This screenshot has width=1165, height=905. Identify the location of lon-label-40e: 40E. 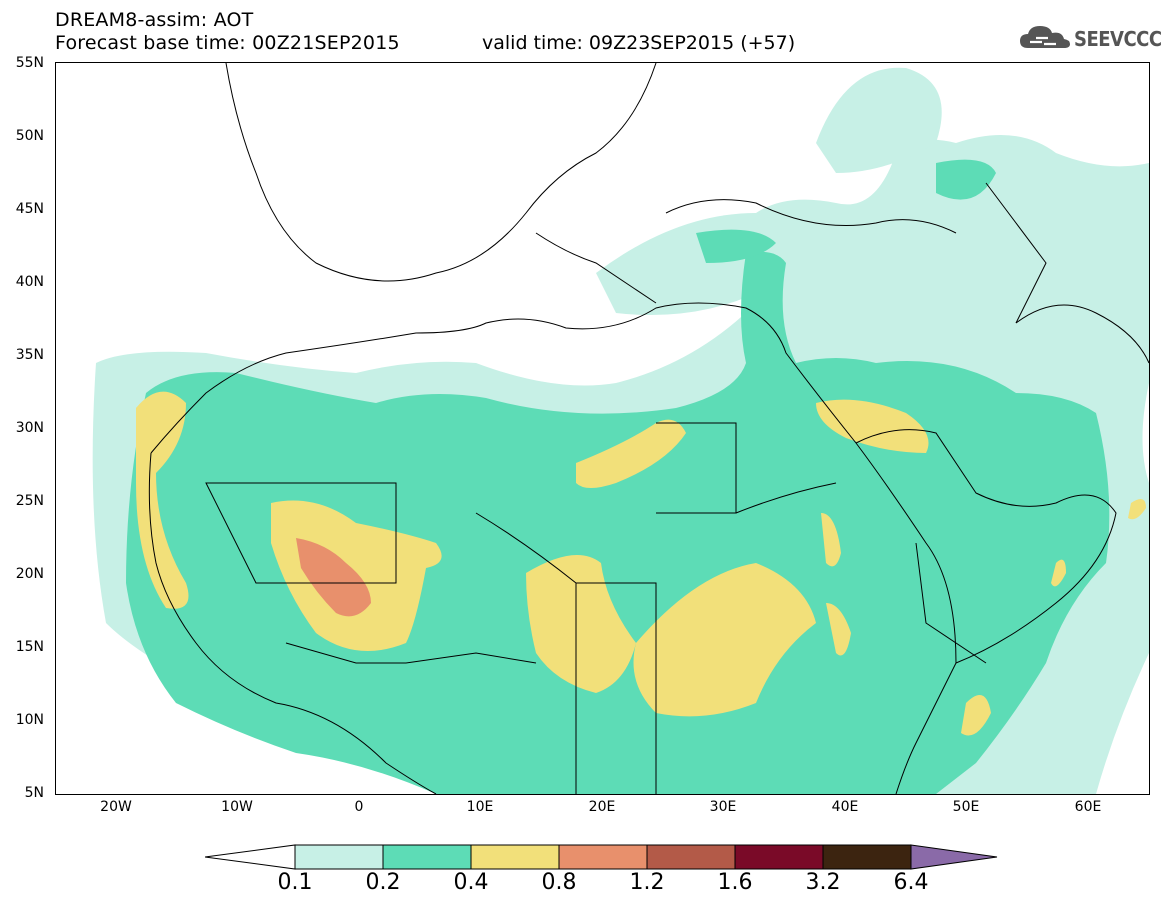
(845, 807).